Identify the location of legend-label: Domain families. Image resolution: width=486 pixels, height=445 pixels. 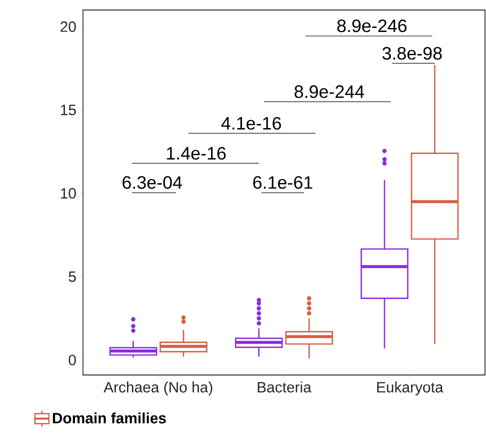
(109, 418).